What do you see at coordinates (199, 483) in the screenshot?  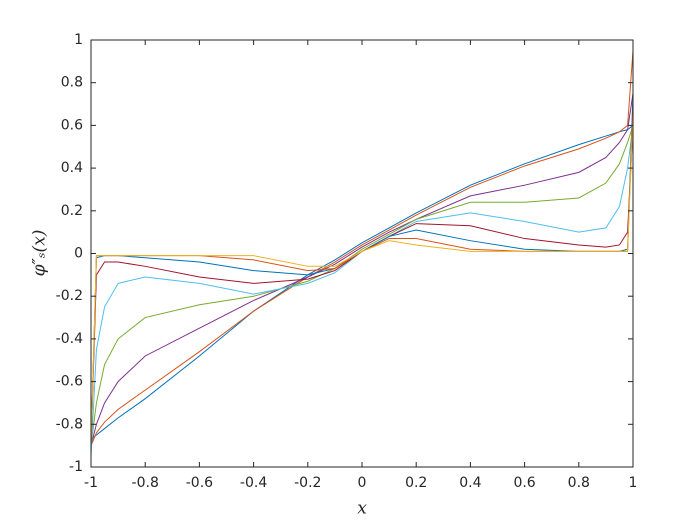 I see `x-tick-label: -0.6` at bounding box center [199, 483].